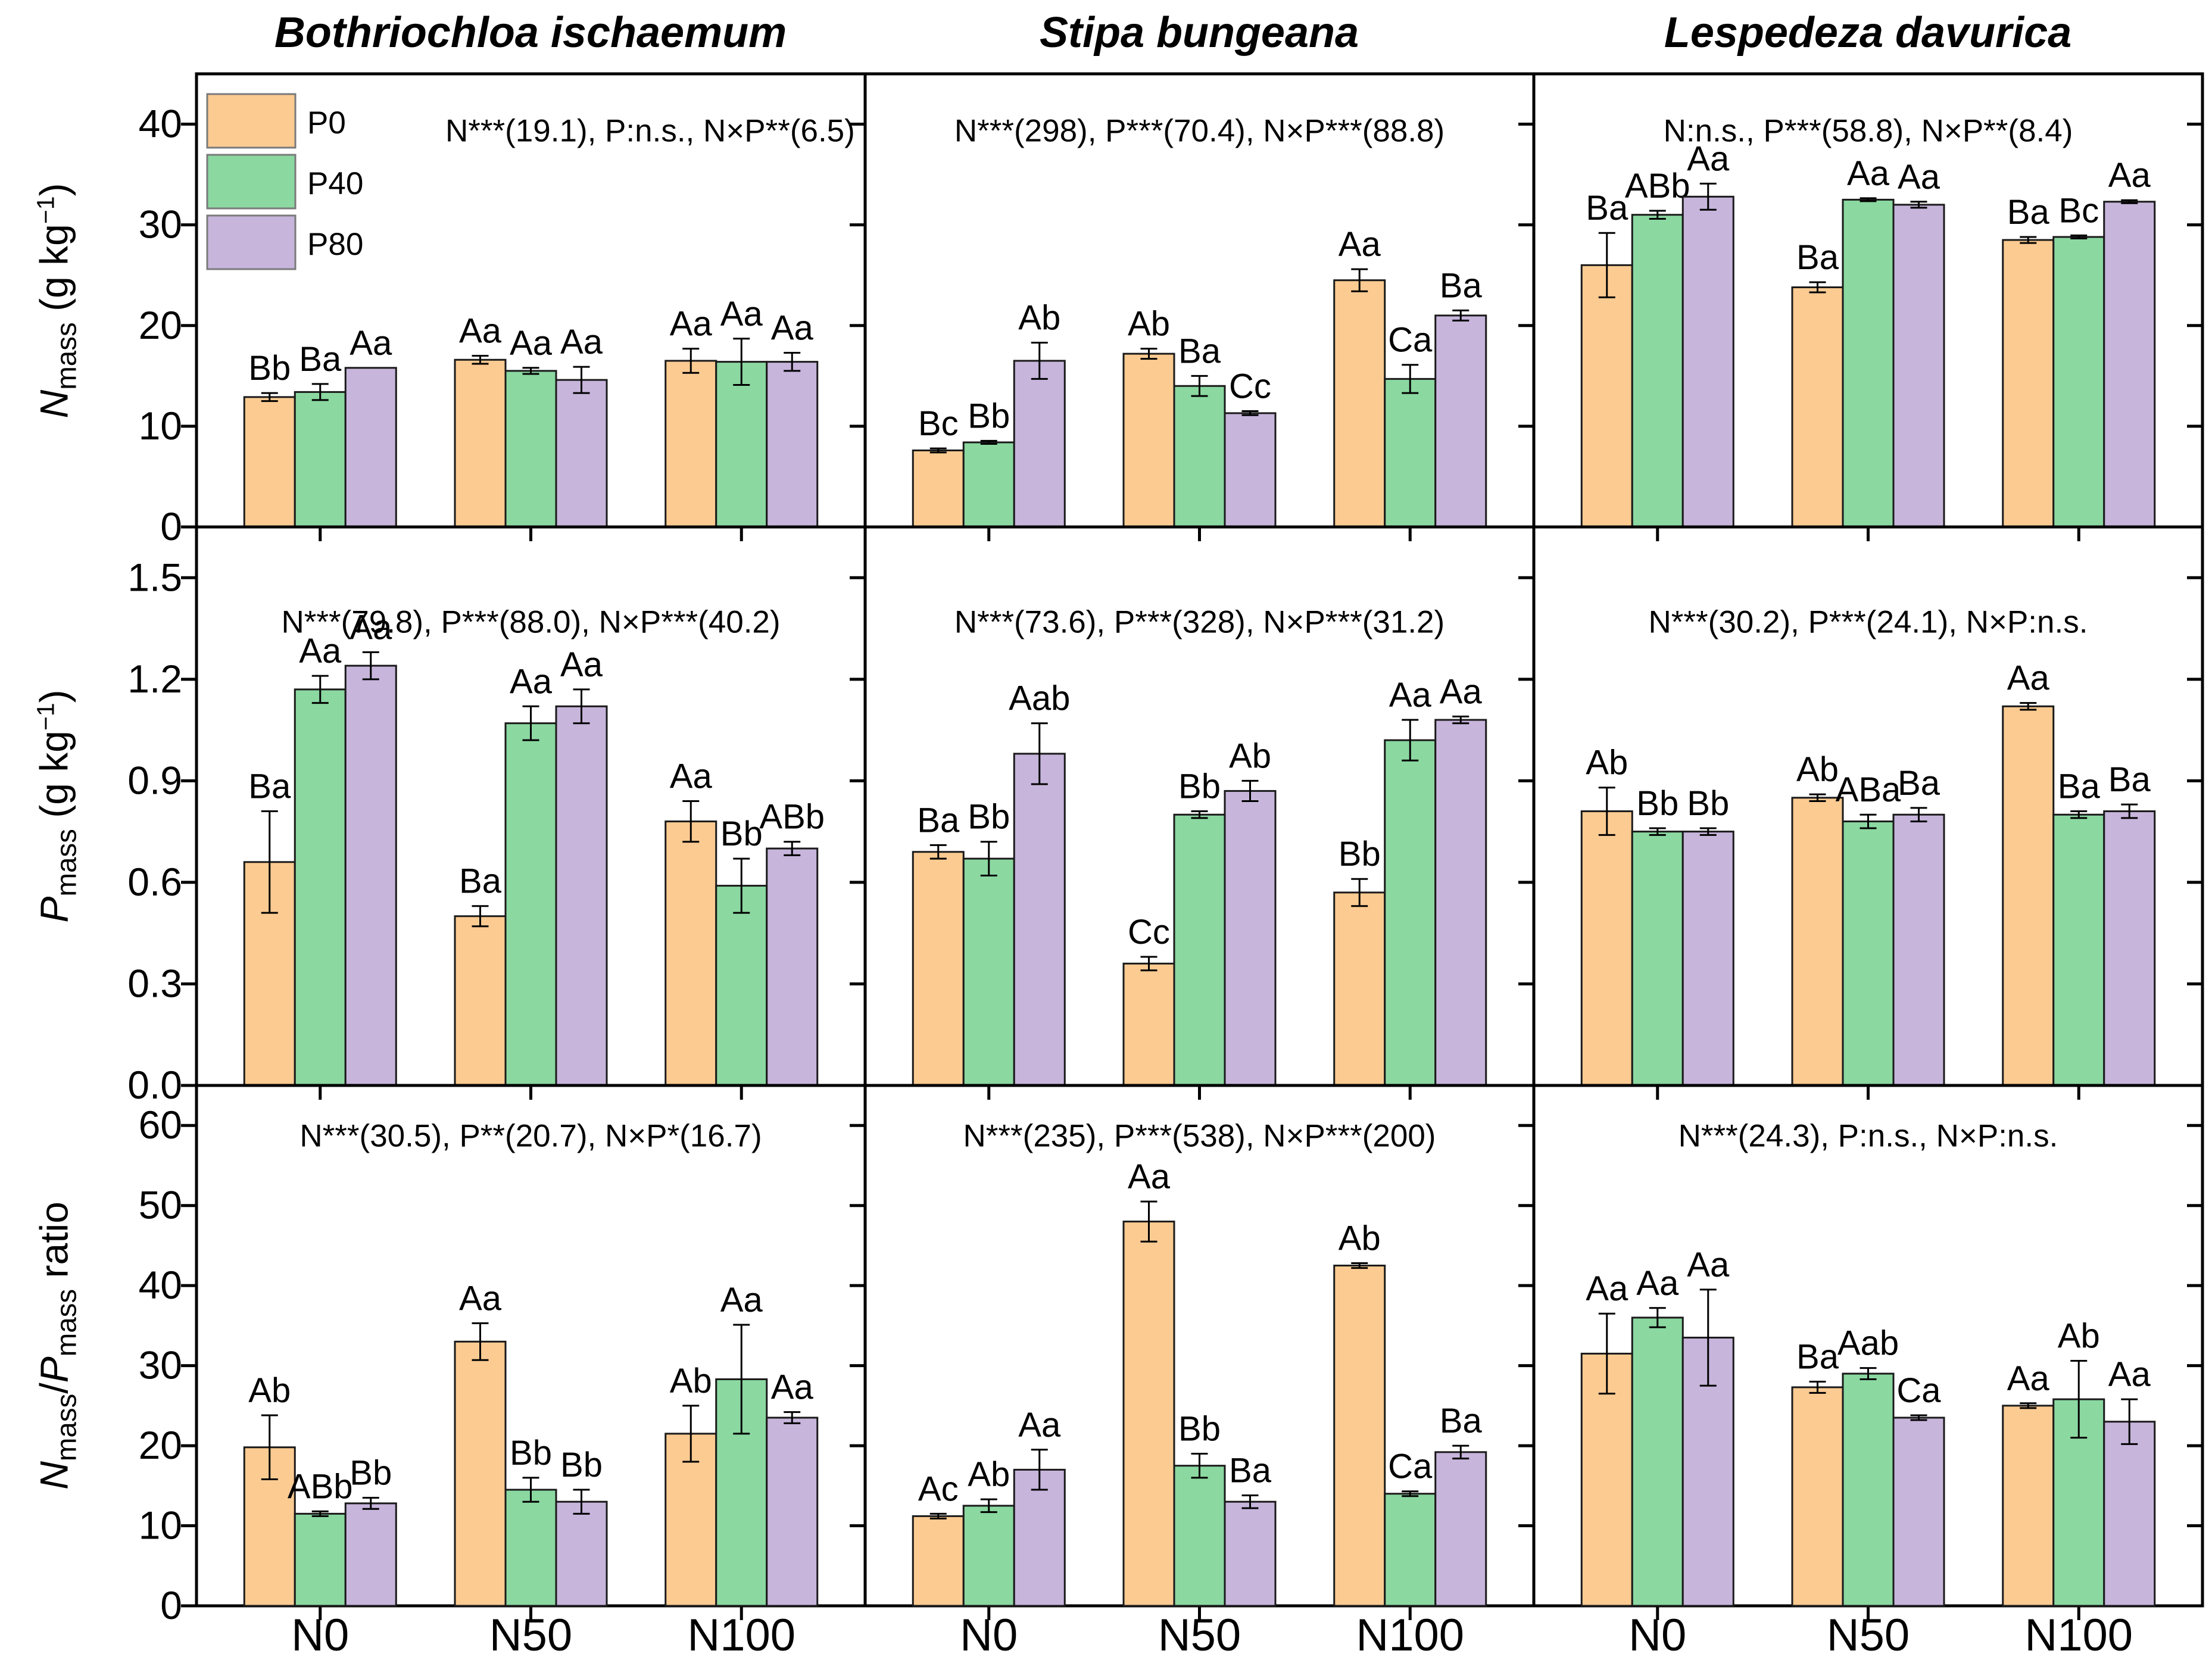 The height and width of the screenshot is (1660, 2212). Describe the element at coordinates (1868, 1344) in the screenshot. I see `sig-label: Aab` at that location.